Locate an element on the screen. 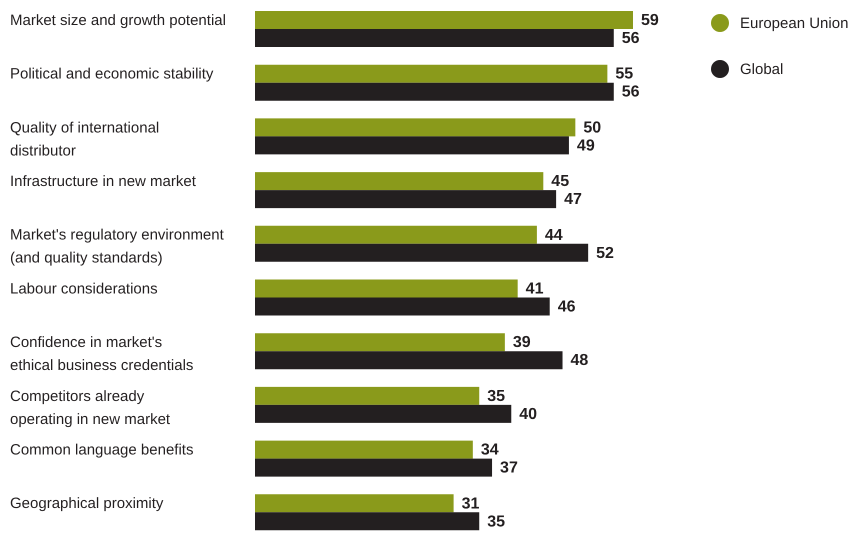 Image resolution: width=862 pixels, height=539 pixels. data-label: 48 is located at coordinates (579, 361).